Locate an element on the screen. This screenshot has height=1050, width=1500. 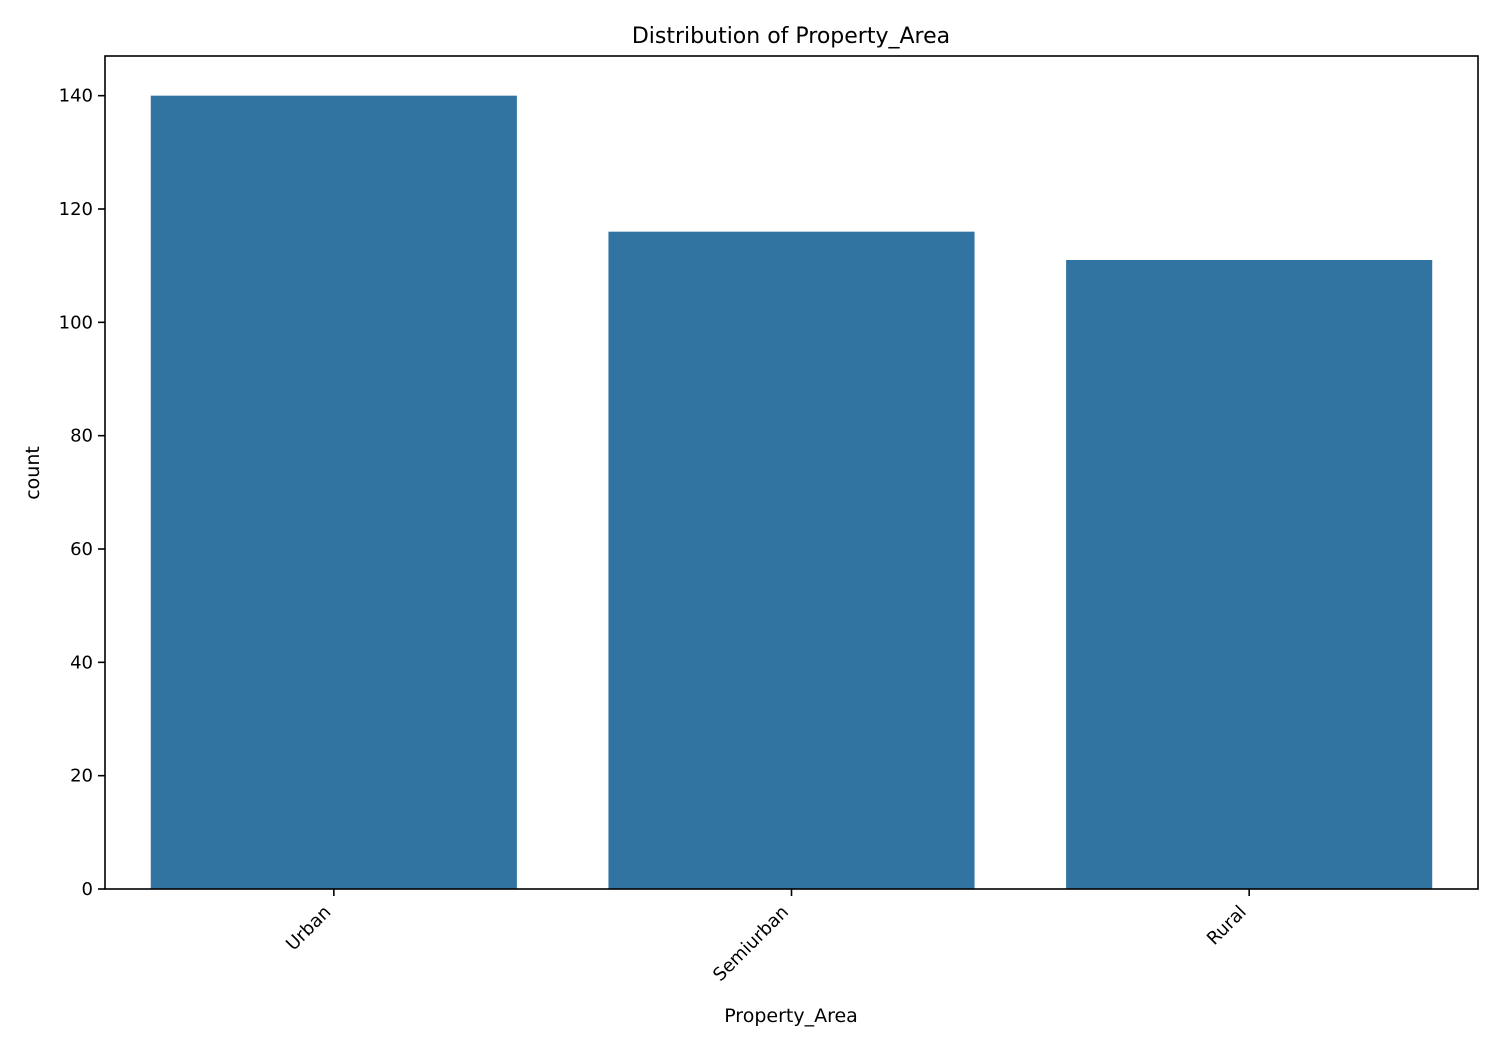
y-axis-label: count is located at coordinates (33, 473).